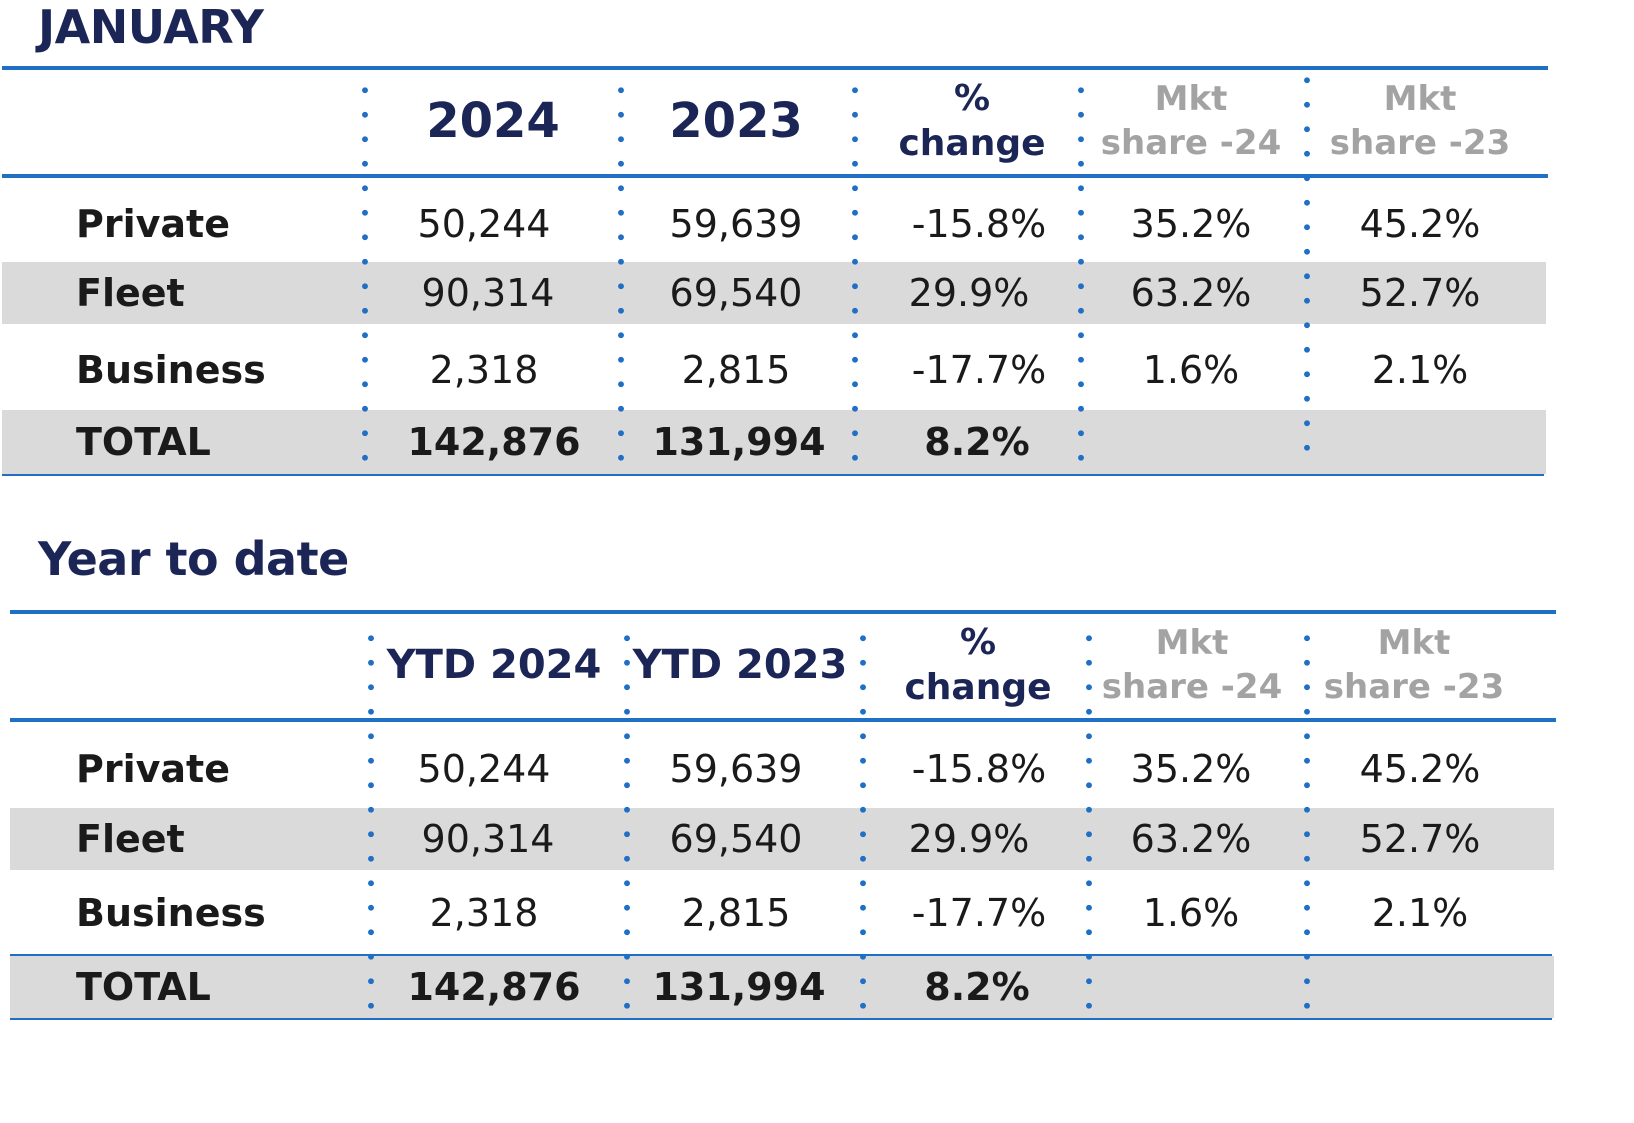 Image resolution: width=1634 pixels, height=1123 pixels. Describe the element at coordinates (736, 769) in the screenshot. I see `value-ytd-2023: 59,639` at that location.